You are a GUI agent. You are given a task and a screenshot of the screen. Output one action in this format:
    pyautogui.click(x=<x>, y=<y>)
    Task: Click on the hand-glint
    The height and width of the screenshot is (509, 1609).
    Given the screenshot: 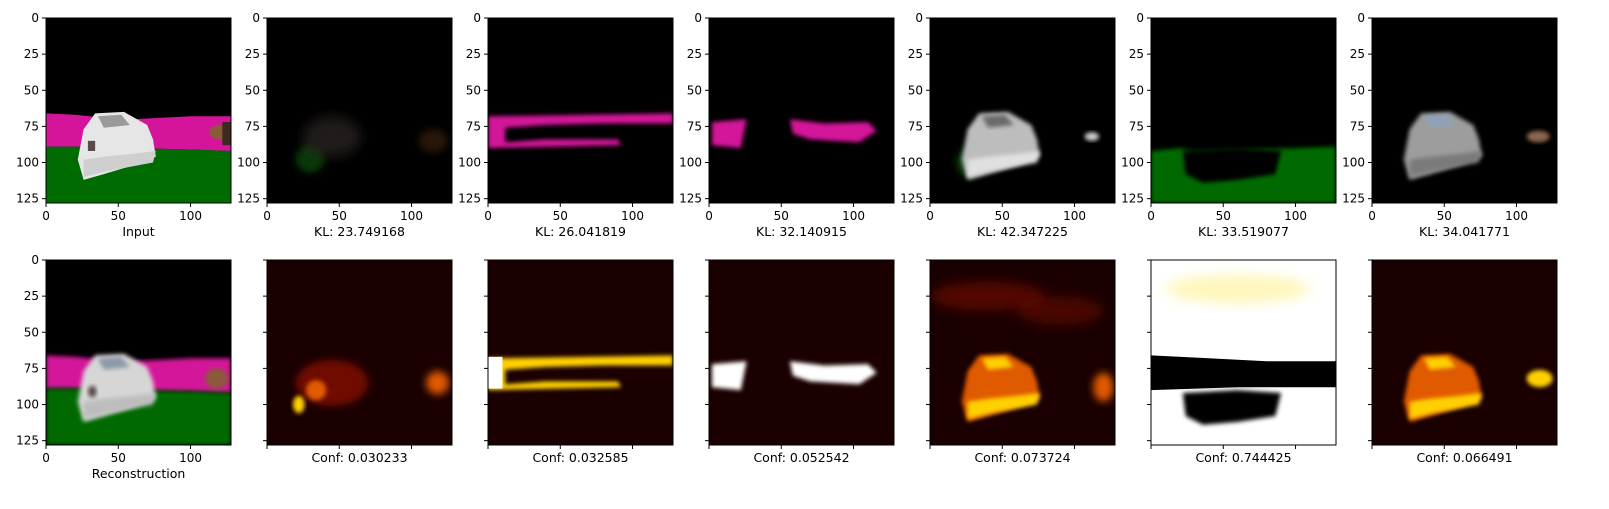 What is the action you would take?
    pyautogui.click(x=1092, y=136)
    